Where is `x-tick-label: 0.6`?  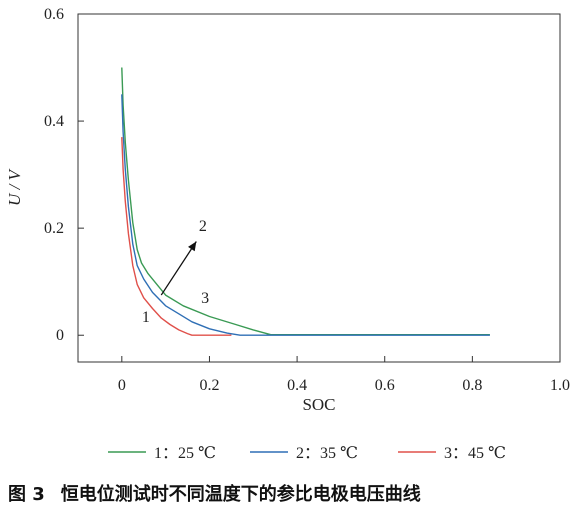
x-tick-label: 0.6 is located at coordinates (385, 385).